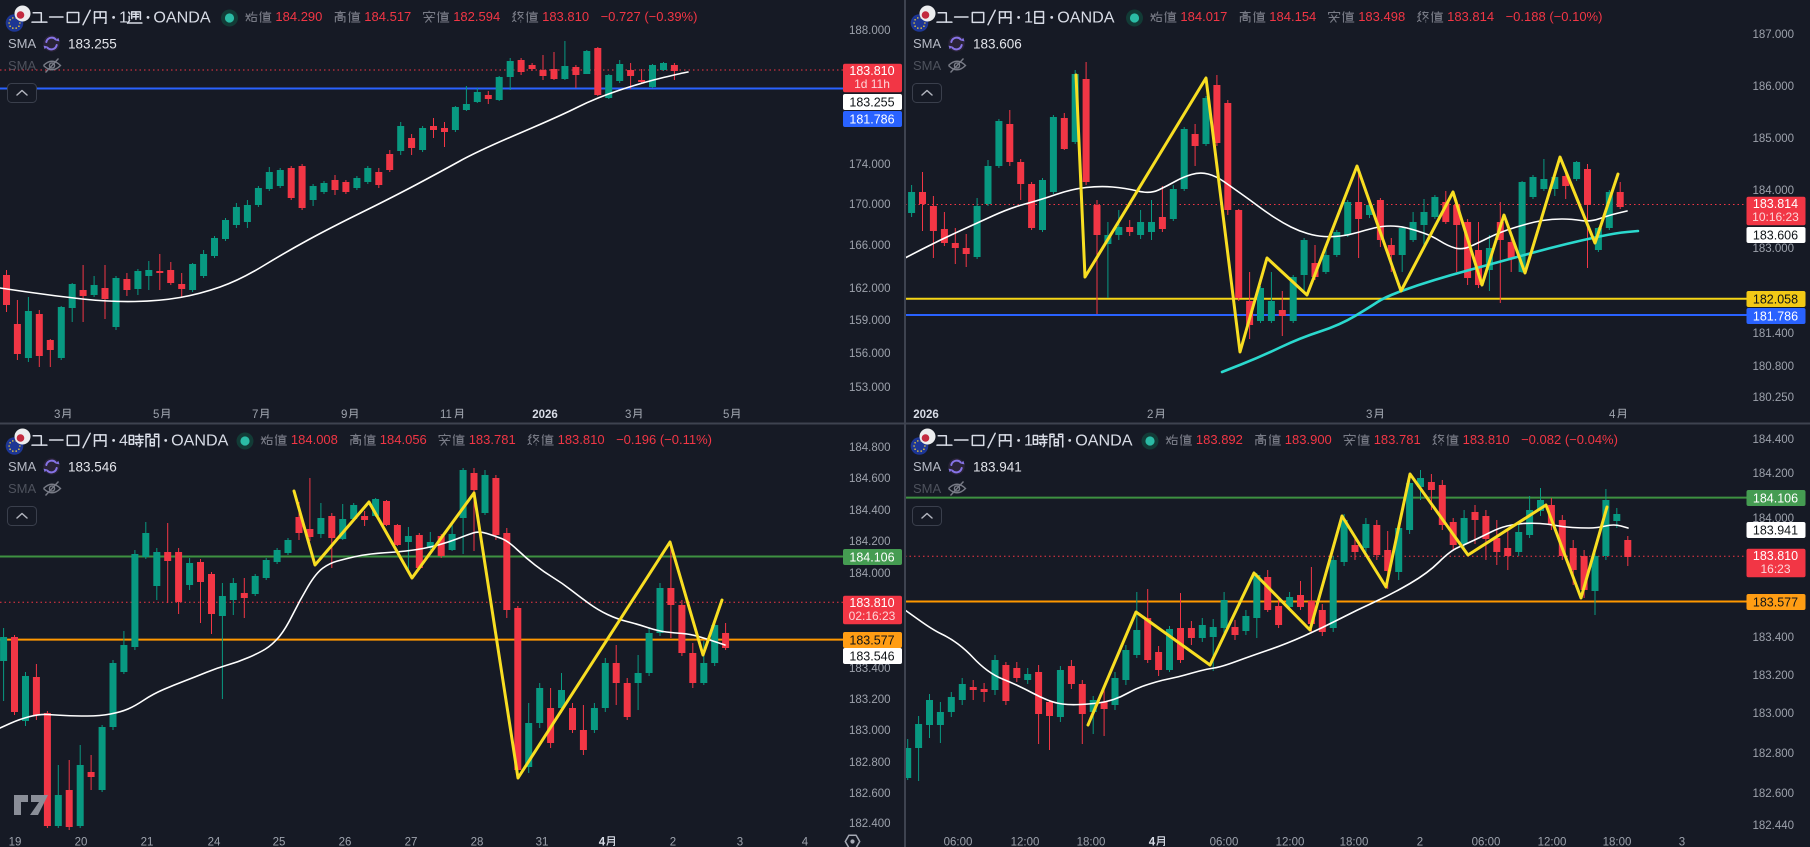  What do you see at coordinates (1554, 16) in the screenshot?
I see `svg-text: −0.188 (−0.10%)` at bounding box center [1554, 16].